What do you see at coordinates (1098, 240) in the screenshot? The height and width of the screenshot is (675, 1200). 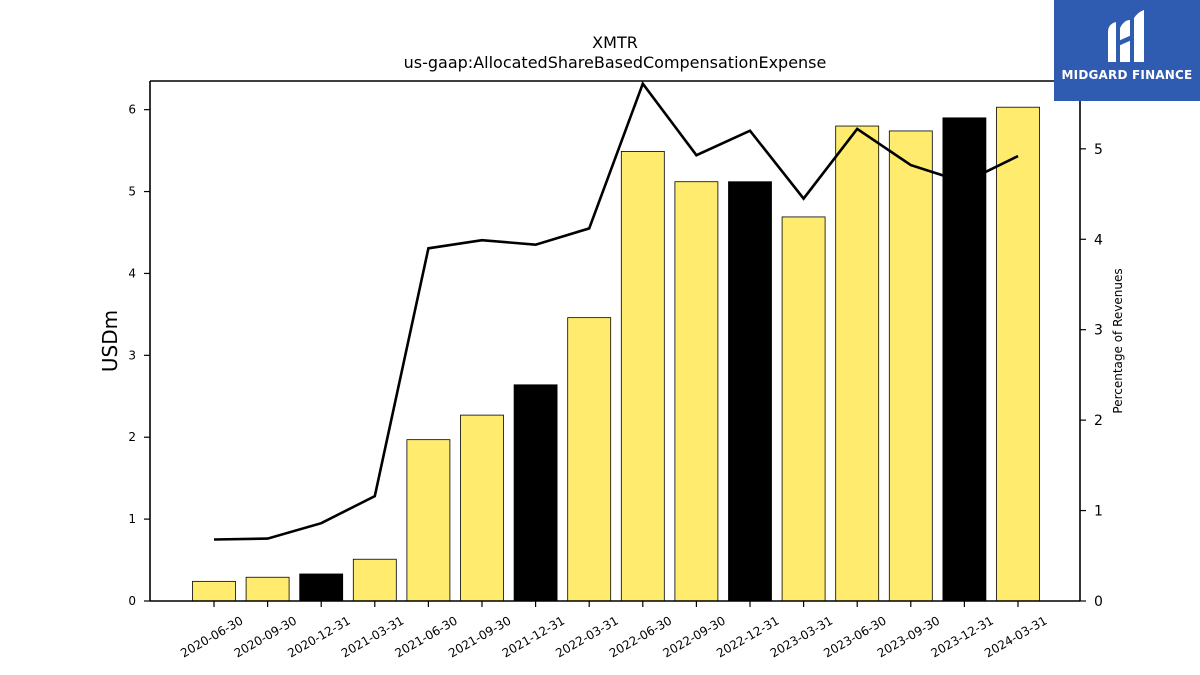 I see `y2-tick-label: 4` at bounding box center [1098, 240].